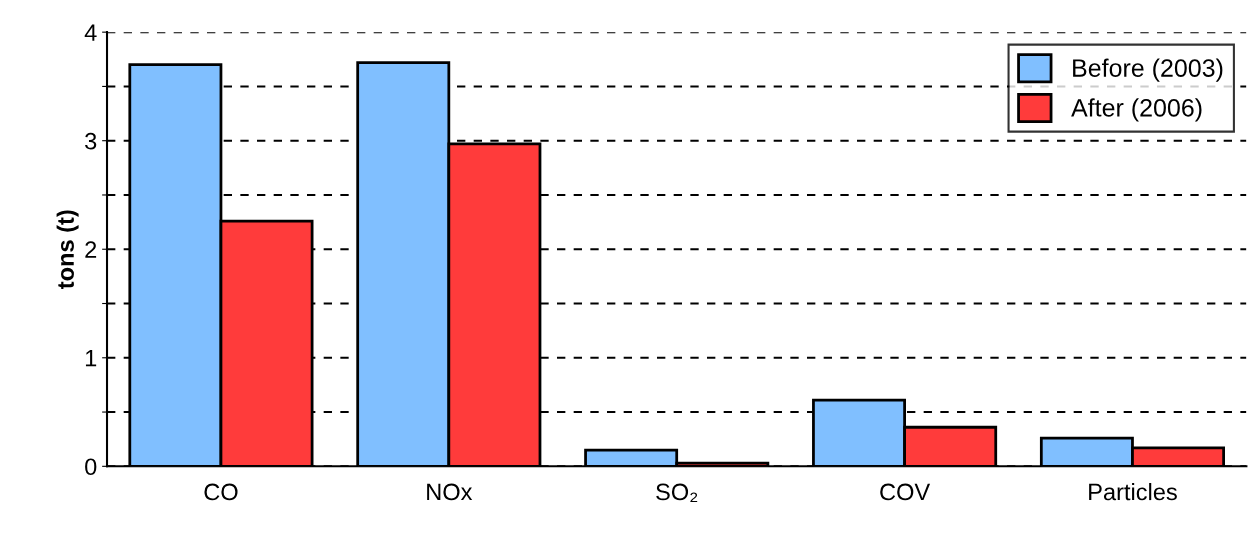 The width and height of the screenshot is (1259, 536). Describe the element at coordinates (91, 141) in the screenshot. I see `y-tick-label: 3` at that location.